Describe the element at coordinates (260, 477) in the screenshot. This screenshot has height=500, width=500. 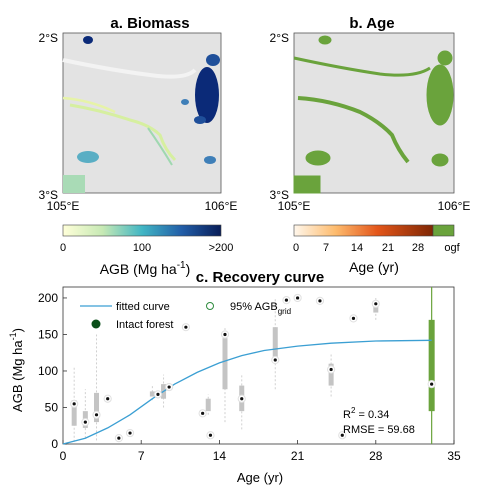
I see `x-axis-label: Age (yr)` at that location.